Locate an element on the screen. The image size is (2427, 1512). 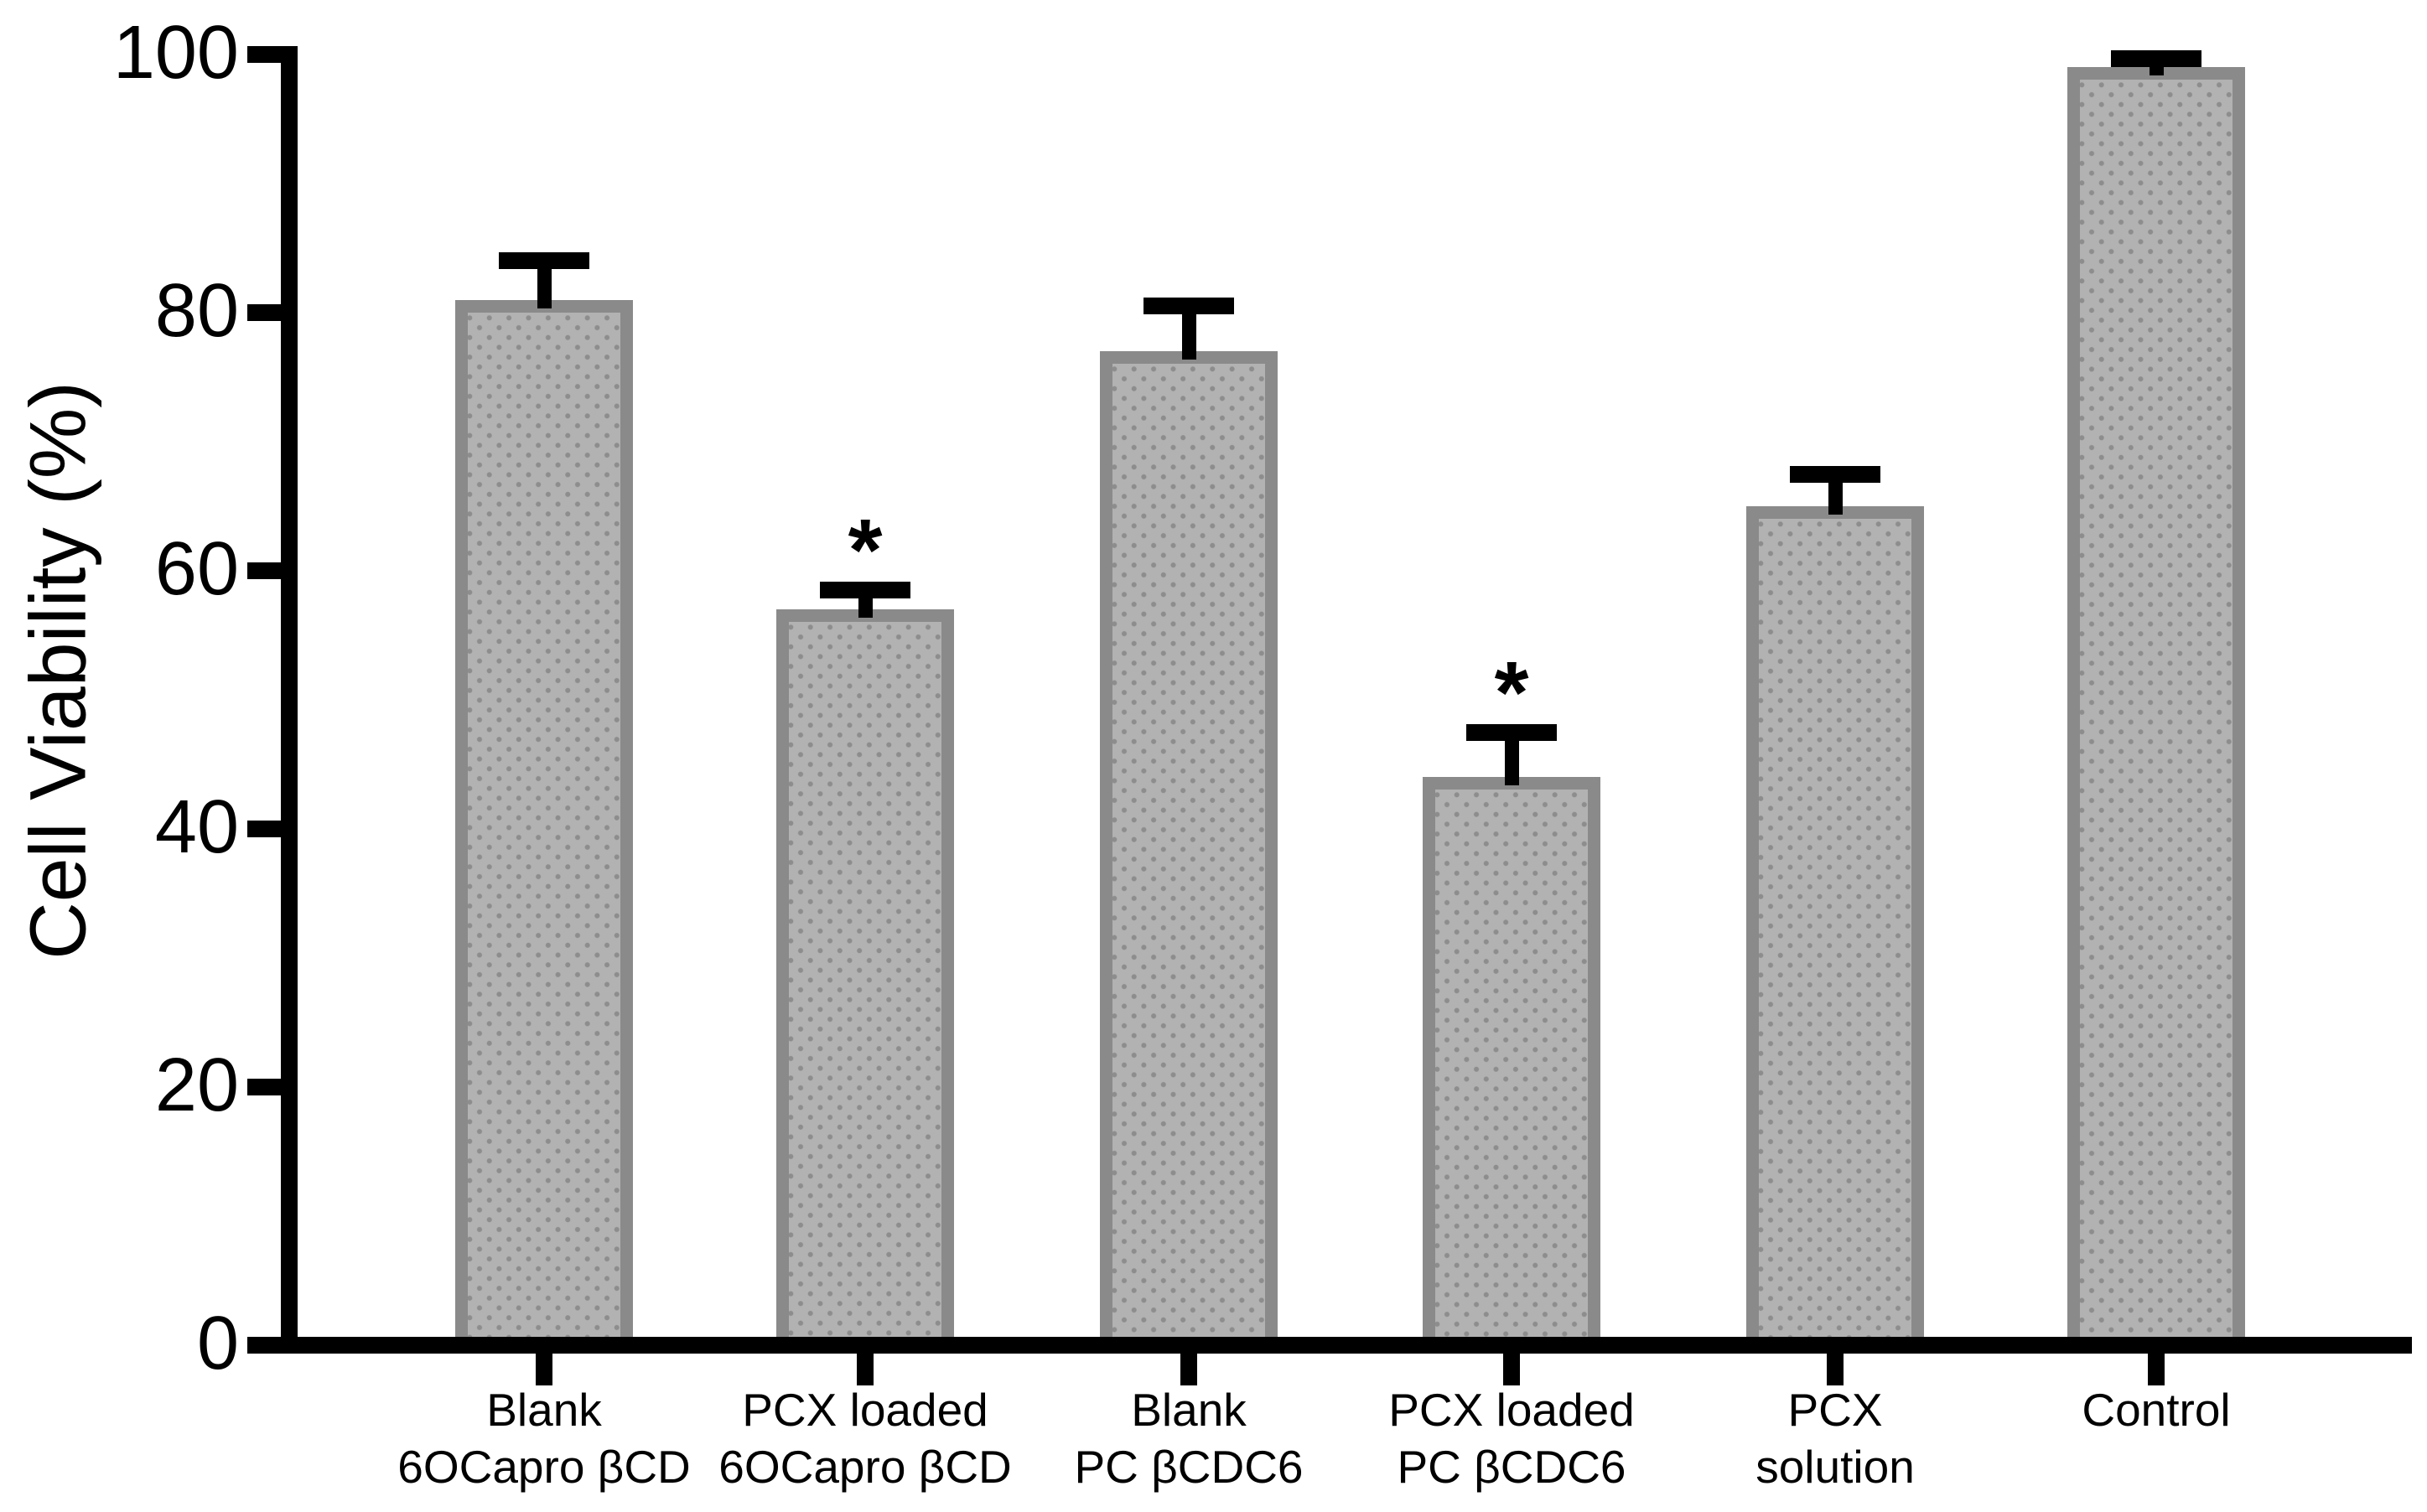
y-tick-label: 0 is located at coordinates (218, 1343).